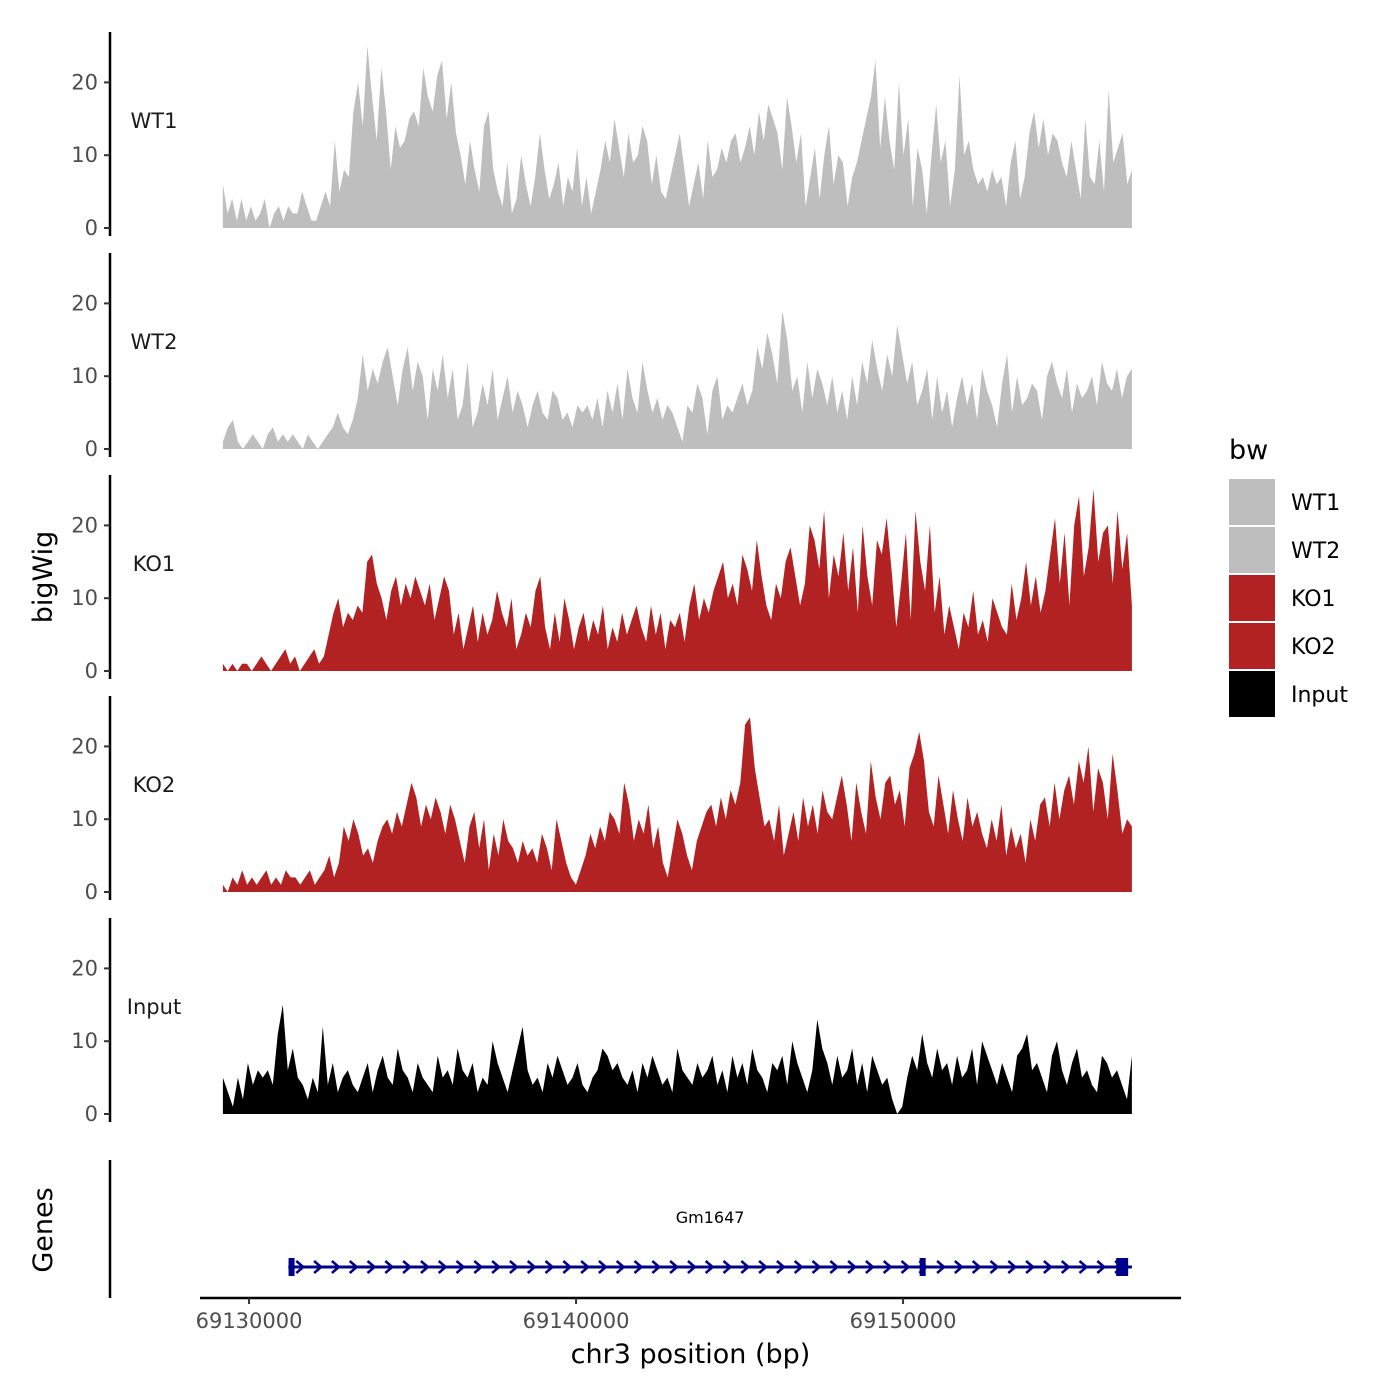 Image resolution: width=1400 pixels, height=1400 pixels. I want to click on legend-label-ko1: KO1, so click(1313, 599).